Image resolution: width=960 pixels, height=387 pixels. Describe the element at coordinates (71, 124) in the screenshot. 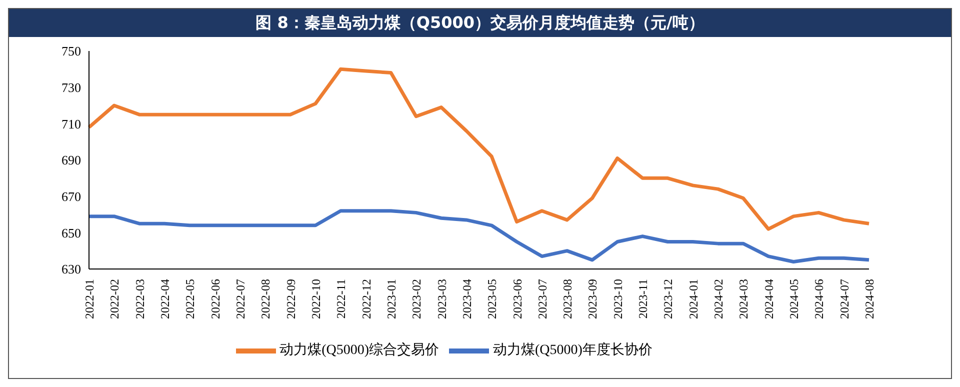

I see `y-tick-label: 710` at that location.